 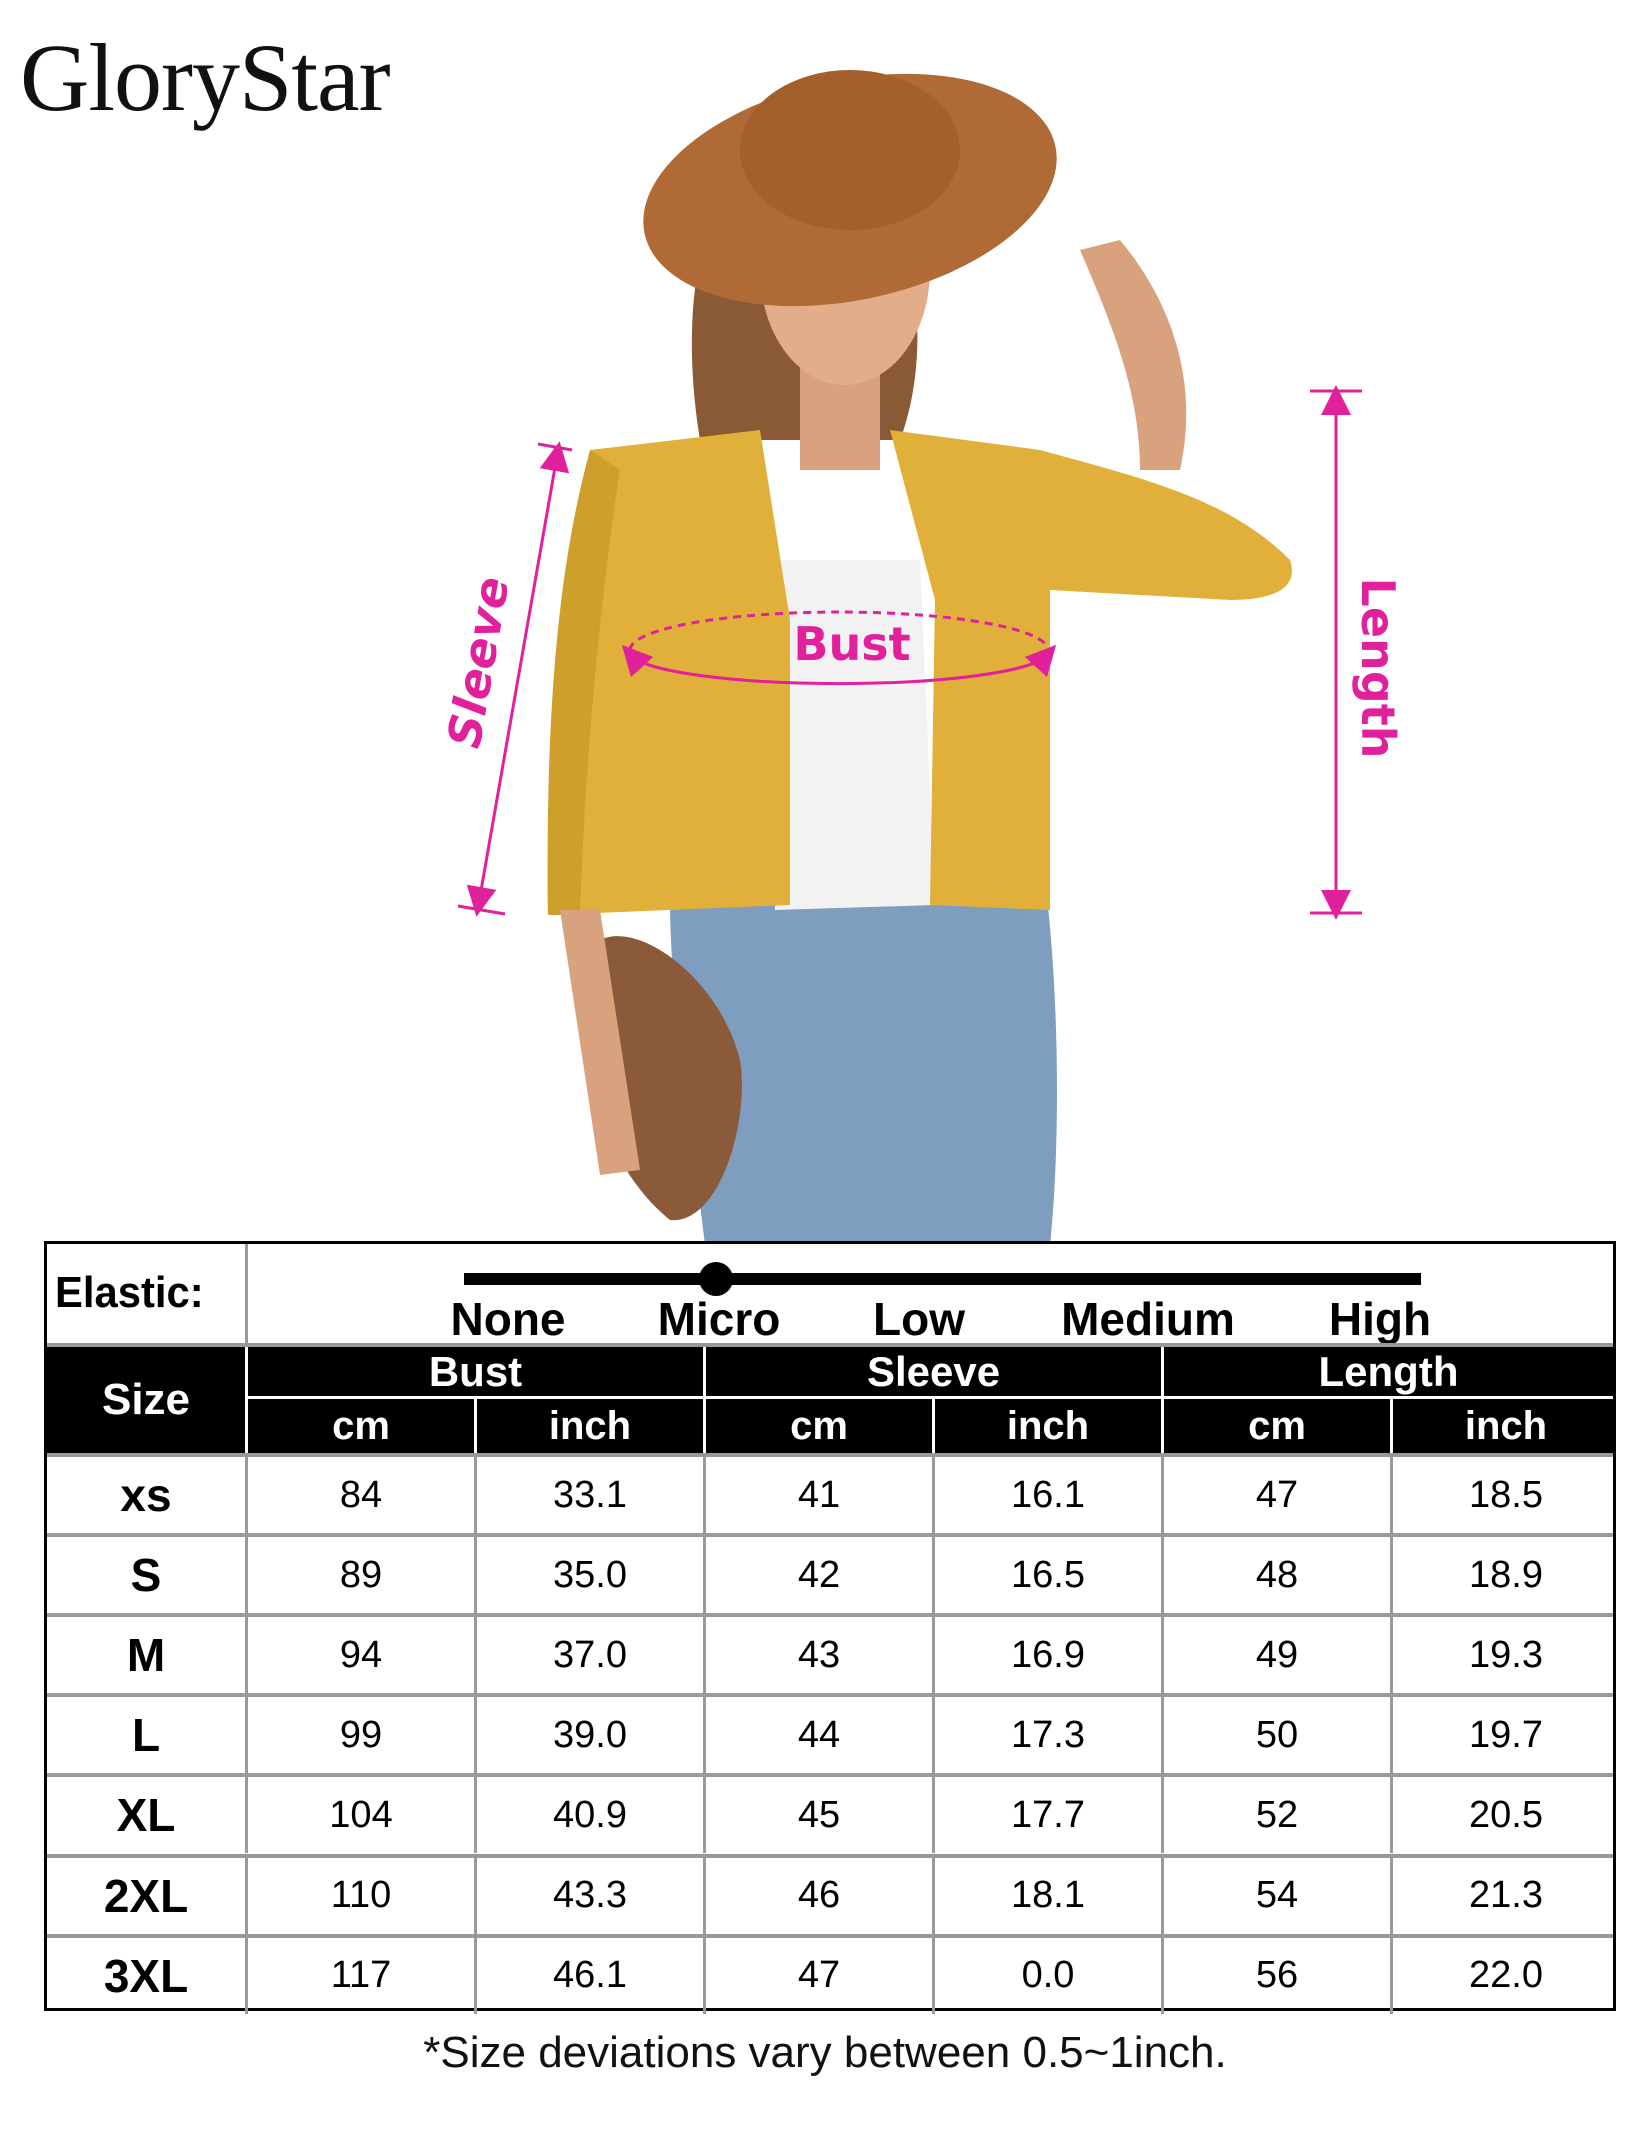 What do you see at coordinates (146, 1815) in the screenshot?
I see `size-cell: XL` at bounding box center [146, 1815].